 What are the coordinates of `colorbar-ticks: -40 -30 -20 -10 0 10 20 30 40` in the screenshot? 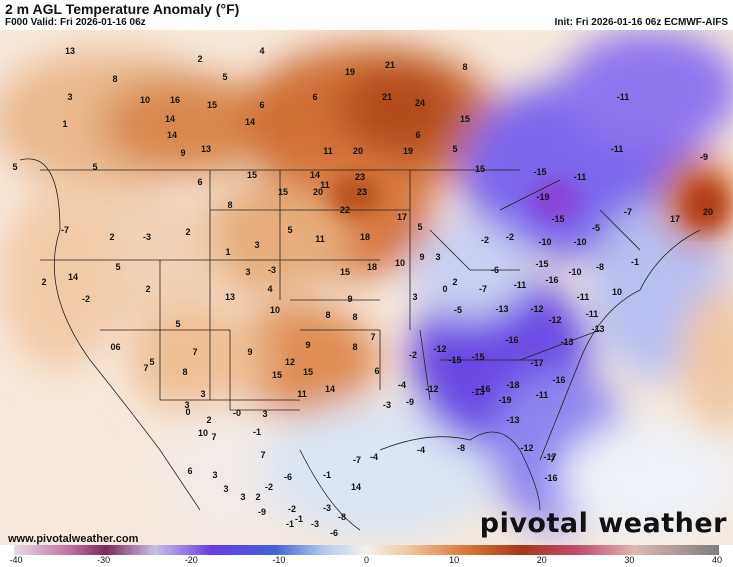 It's located at (366, 561).